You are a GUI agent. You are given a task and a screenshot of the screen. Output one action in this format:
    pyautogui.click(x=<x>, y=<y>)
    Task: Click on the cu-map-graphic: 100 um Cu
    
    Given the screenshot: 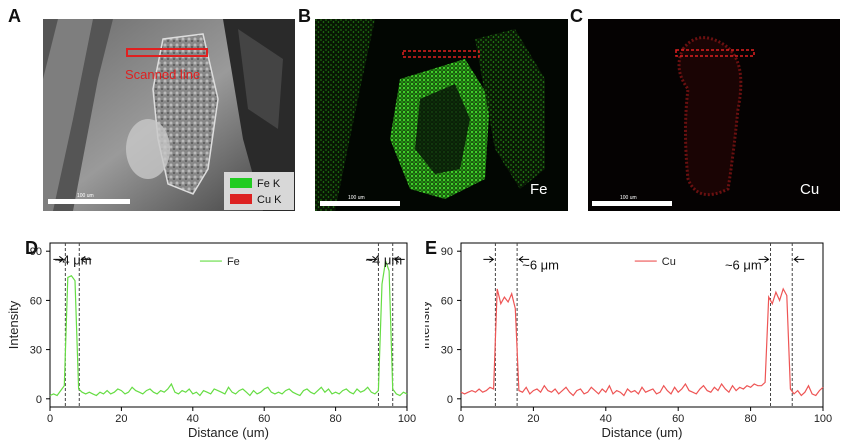 What is the action you would take?
    pyautogui.click(x=714, y=115)
    